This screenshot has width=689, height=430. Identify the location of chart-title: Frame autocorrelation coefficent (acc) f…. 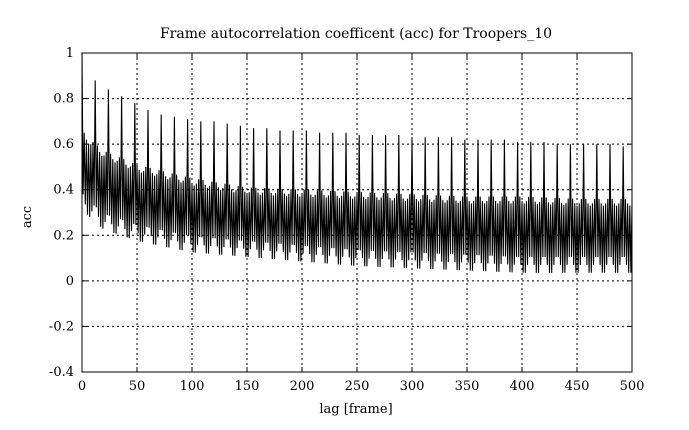
(356, 34).